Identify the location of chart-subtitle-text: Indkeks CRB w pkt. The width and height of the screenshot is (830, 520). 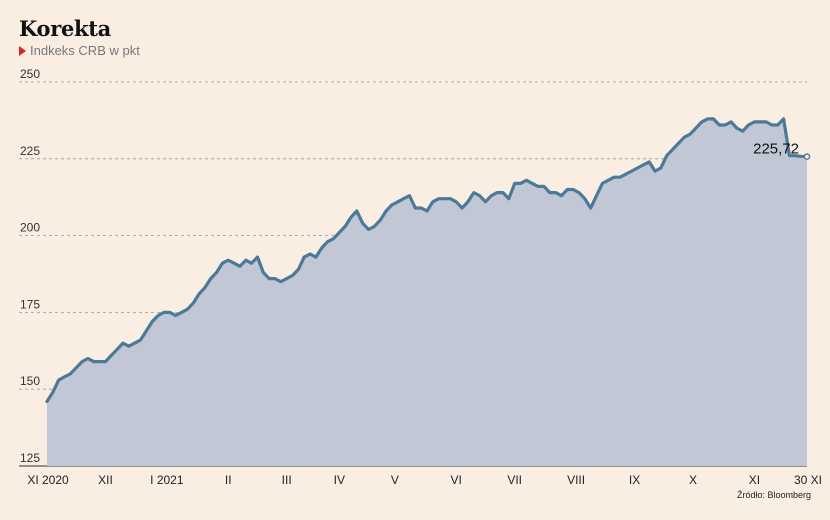
(85, 50).